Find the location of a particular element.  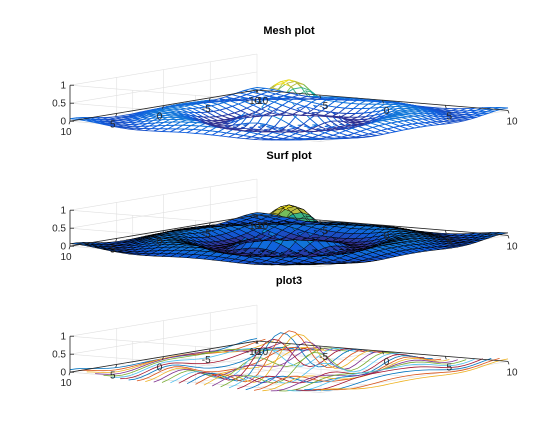

plot3-line is located at coordinates (339, 373).